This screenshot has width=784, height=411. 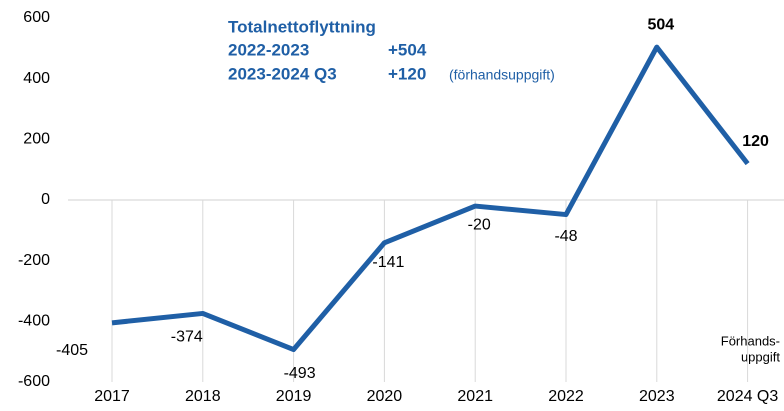 I want to click on footnote: uppgift, so click(x=760, y=356).